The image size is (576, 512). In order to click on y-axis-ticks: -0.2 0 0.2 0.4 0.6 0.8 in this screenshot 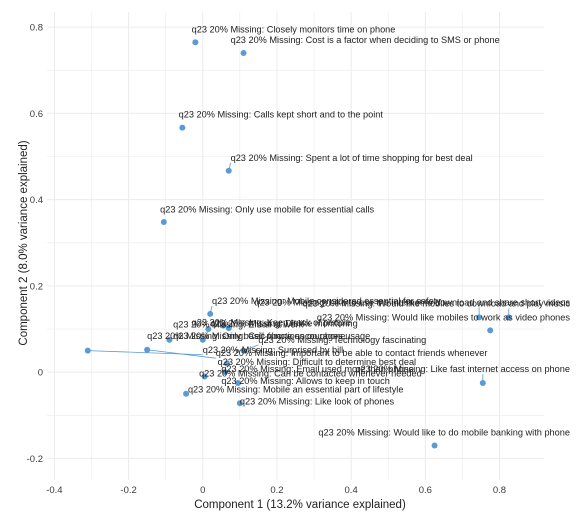, I will do `click(35, 244)`.